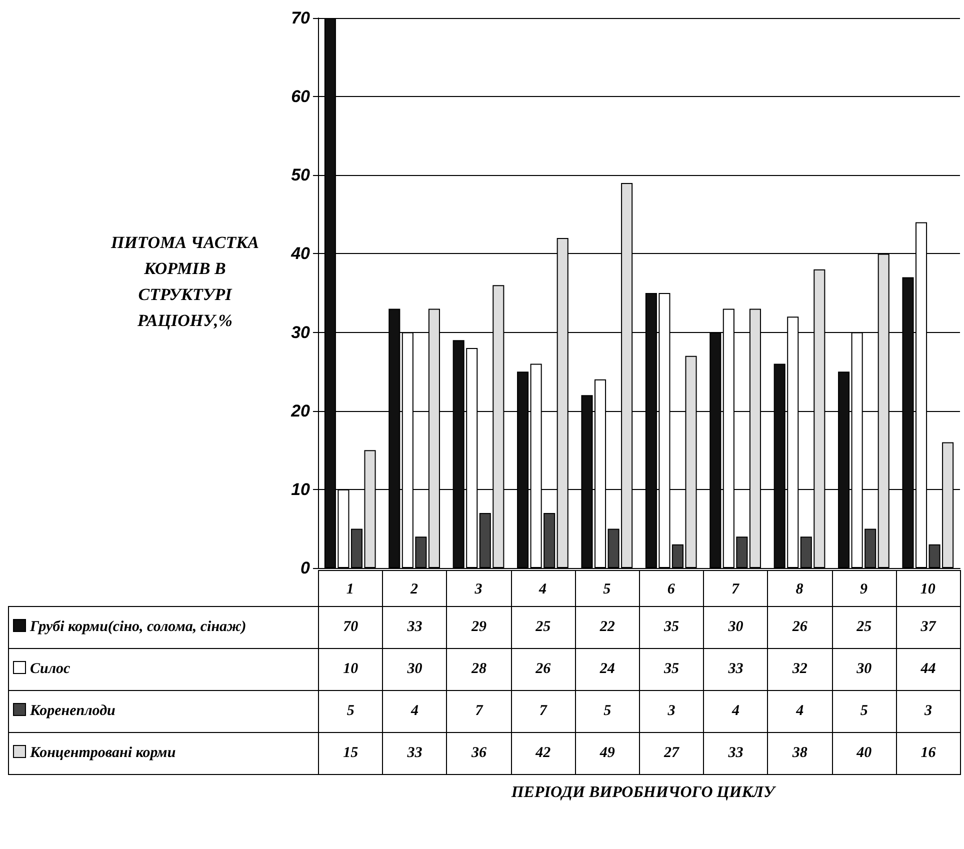 The image size is (964, 849). I want to click on data-label: 32, so click(800, 669).